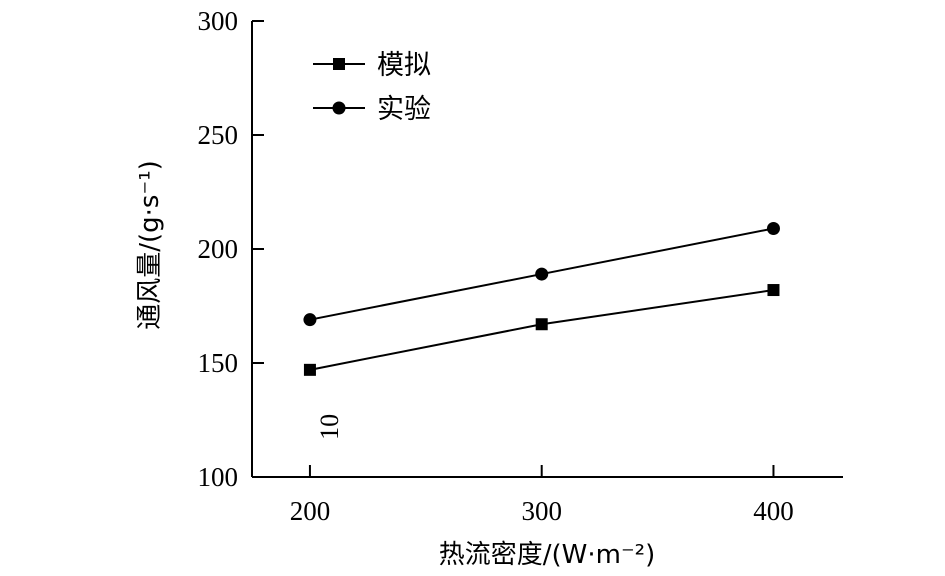 The height and width of the screenshot is (576, 945). Describe the element at coordinates (218, 363) in the screenshot. I see `y-tick-label: 150` at that location.